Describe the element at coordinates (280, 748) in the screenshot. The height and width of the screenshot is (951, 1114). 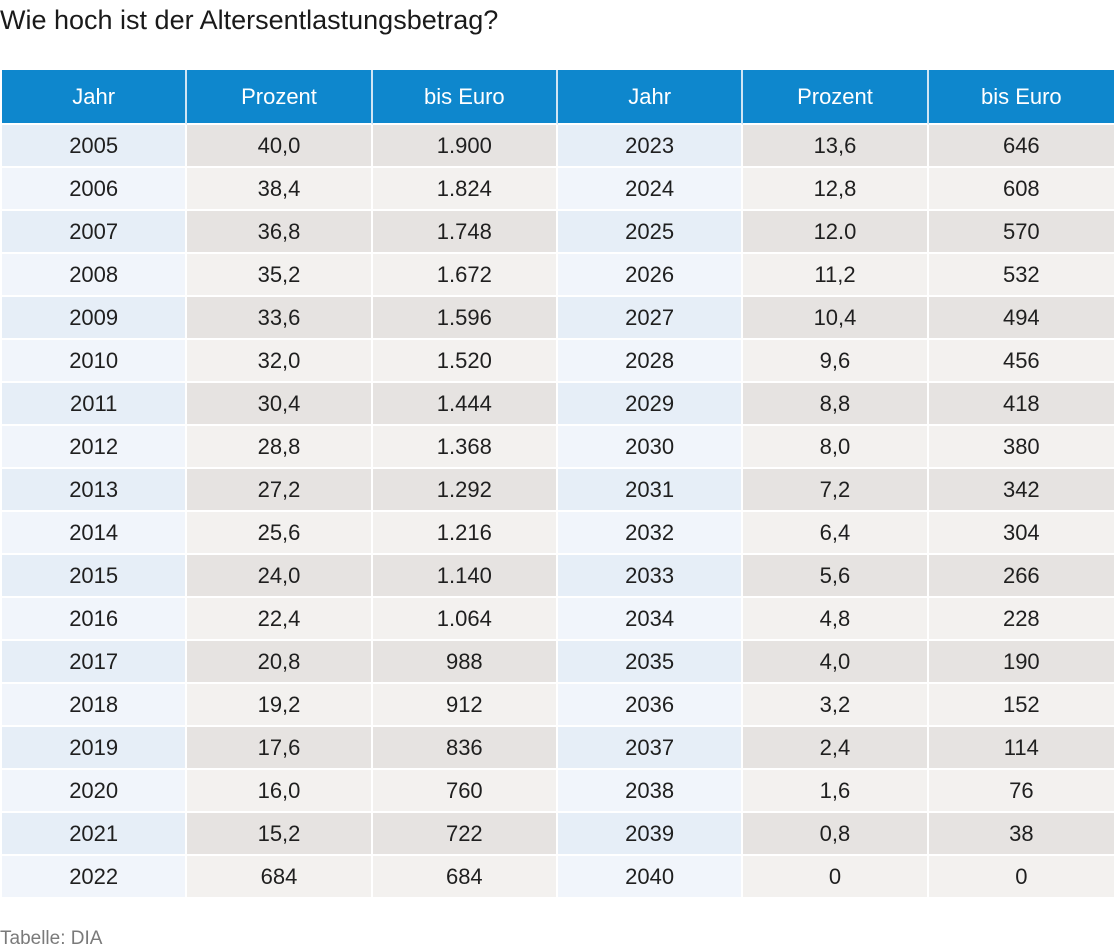
I see `cell-prozent: 17,6` at that location.